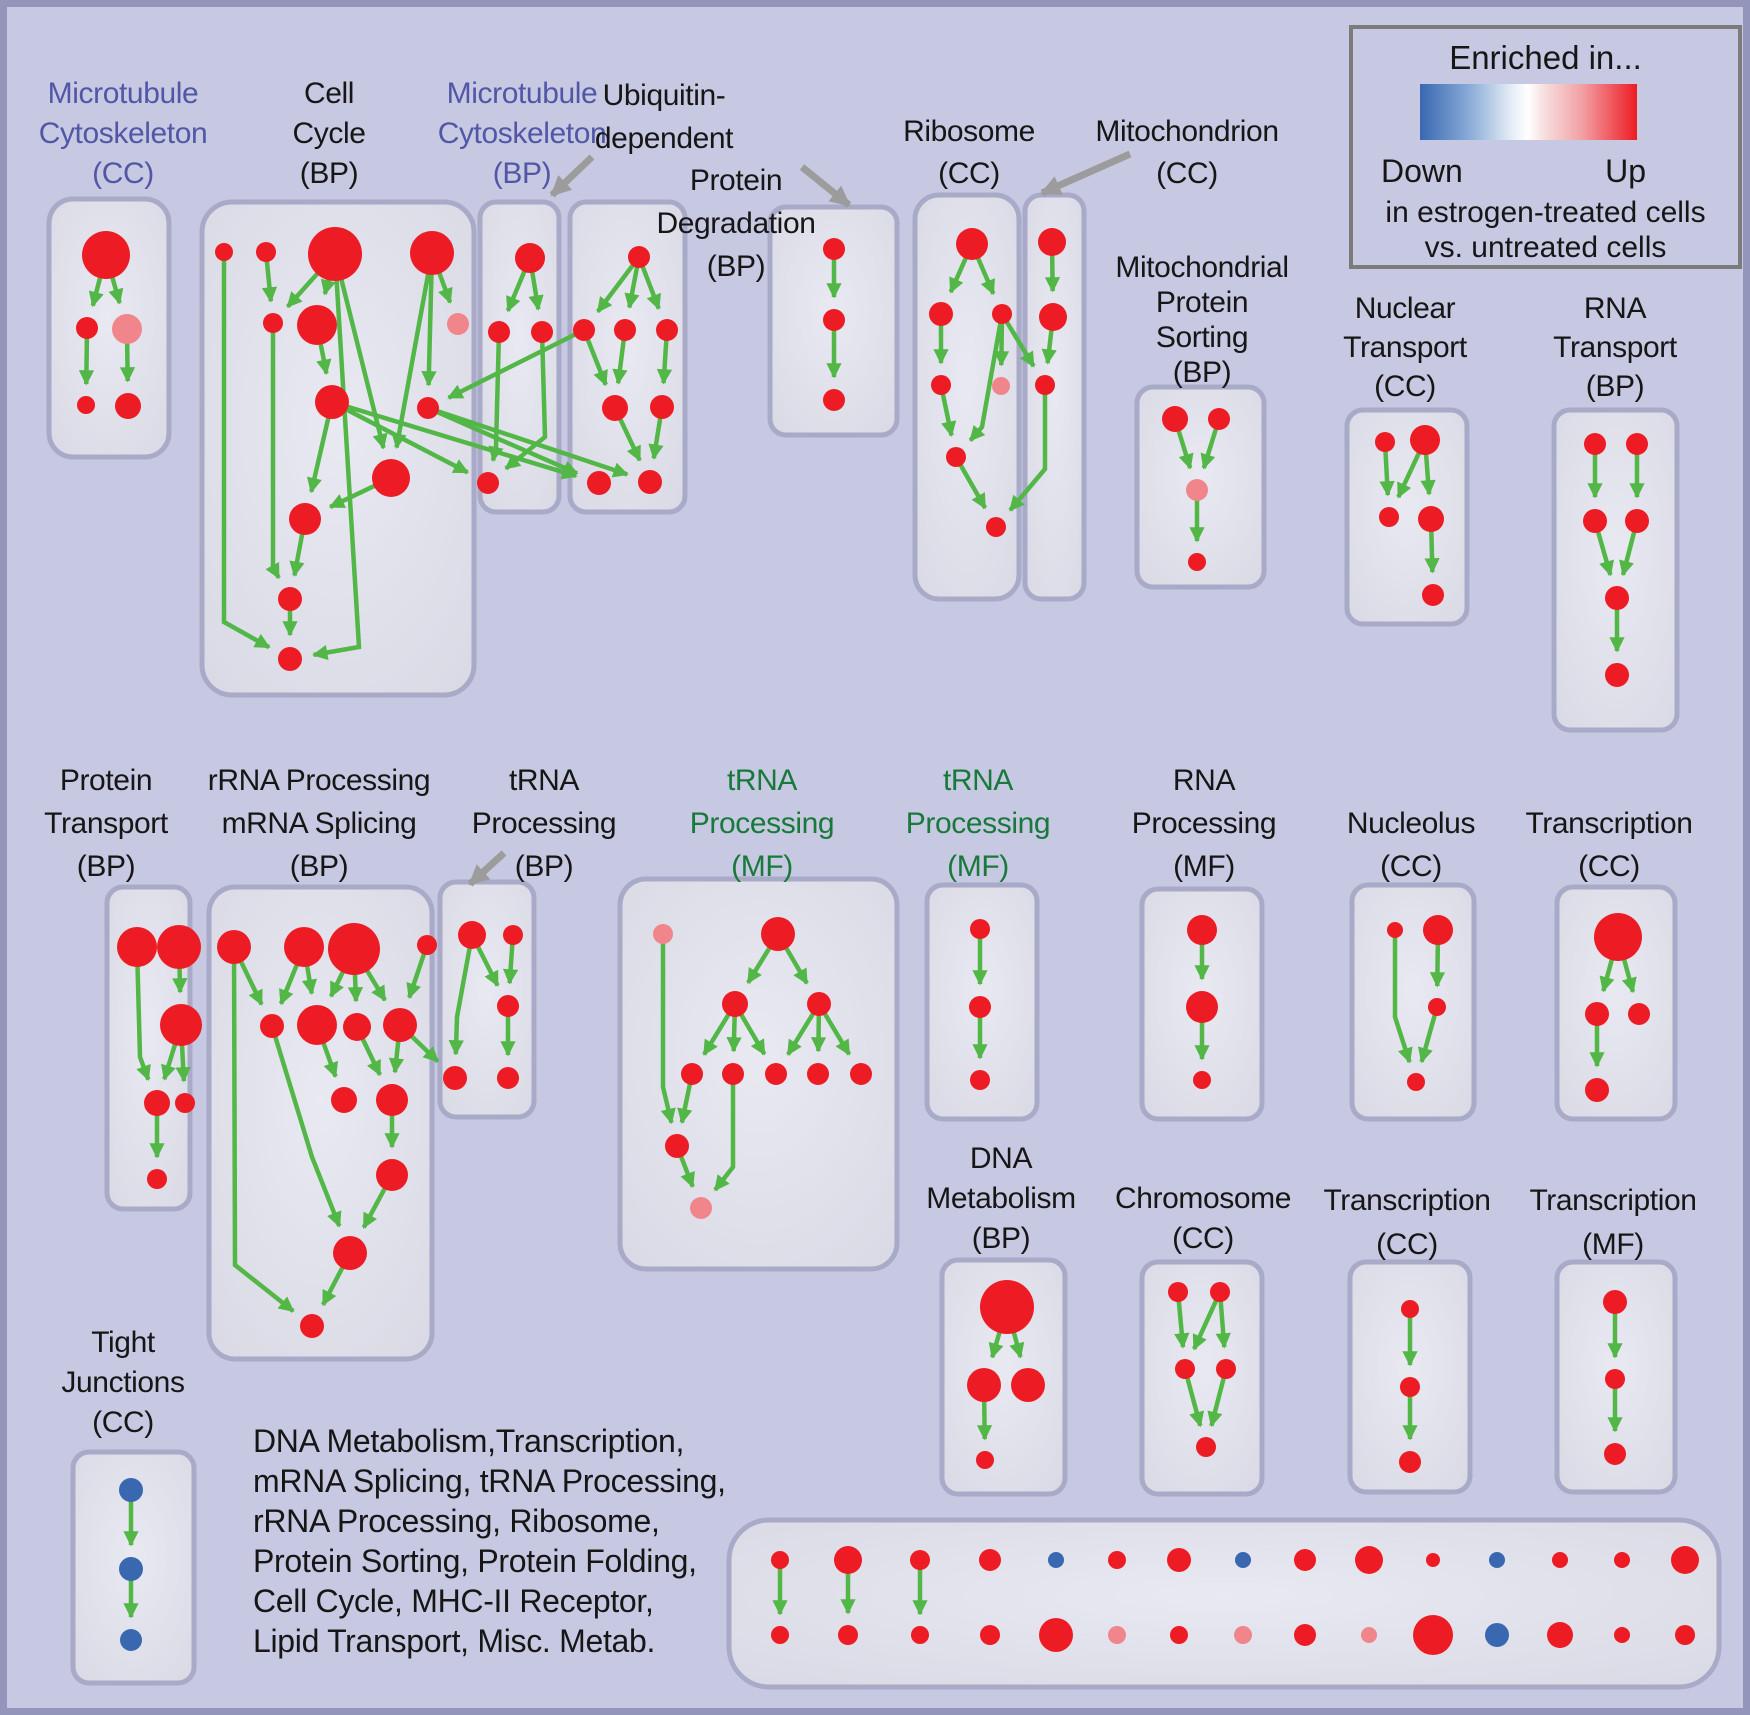 This screenshot has width=1750, height=1715. What do you see at coordinates (1185, 1369) in the screenshot?
I see `node-chromosome-ch3-red` at bounding box center [1185, 1369].